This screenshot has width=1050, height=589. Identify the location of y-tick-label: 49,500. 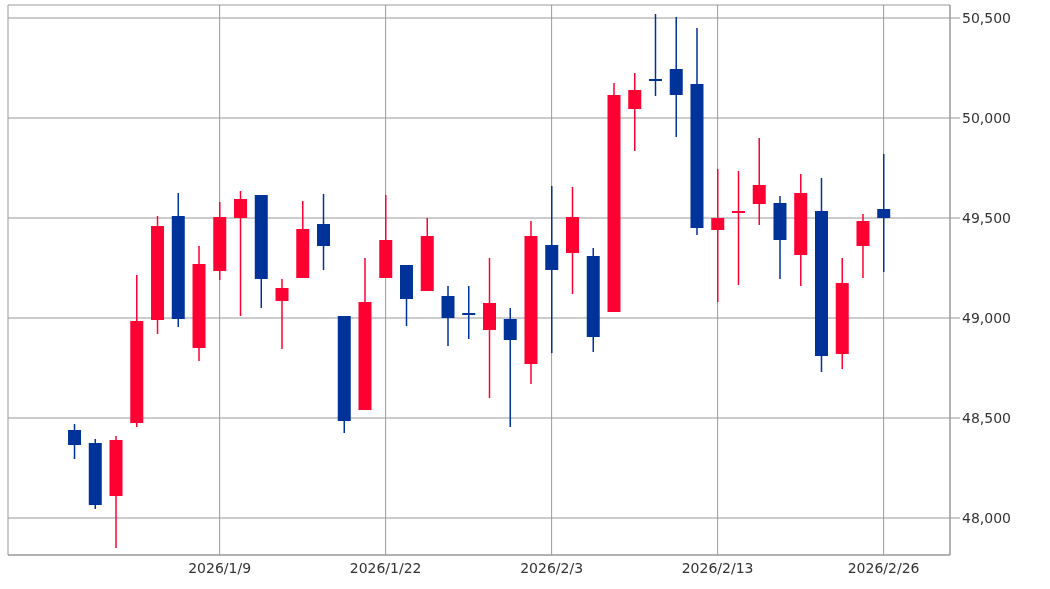
(986, 217).